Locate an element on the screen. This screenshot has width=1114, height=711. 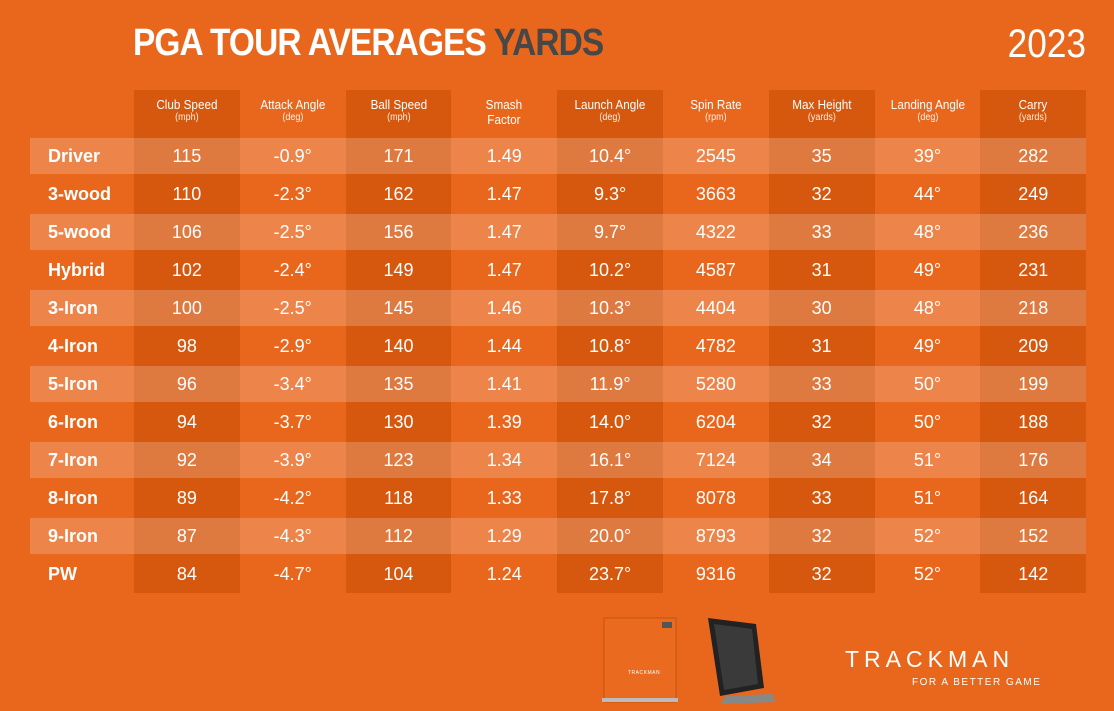
cell-value: 4322 is located at coordinates (715, 232).